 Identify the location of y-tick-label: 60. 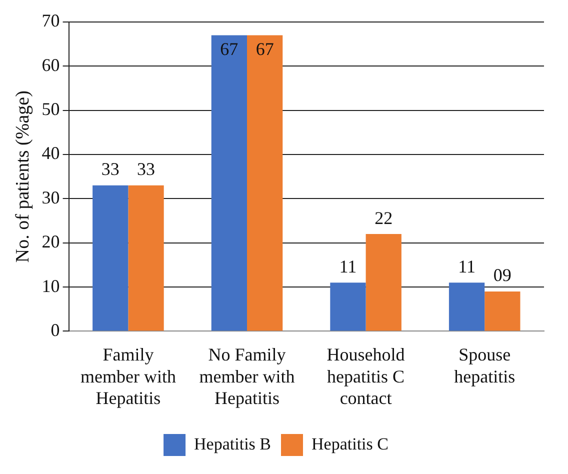
(51, 64).